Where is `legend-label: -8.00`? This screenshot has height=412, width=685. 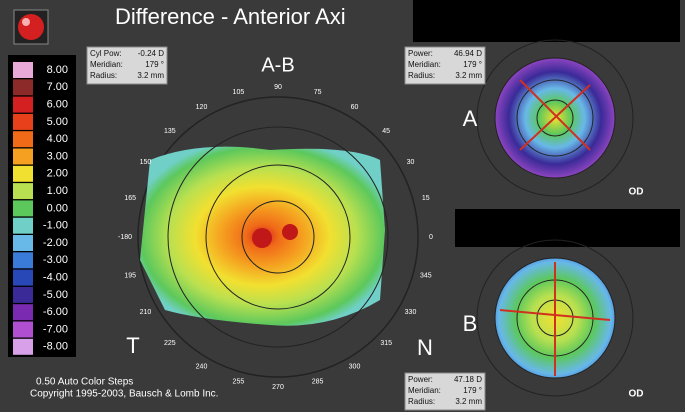 legend-label: -8.00 is located at coordinates (55, 347).